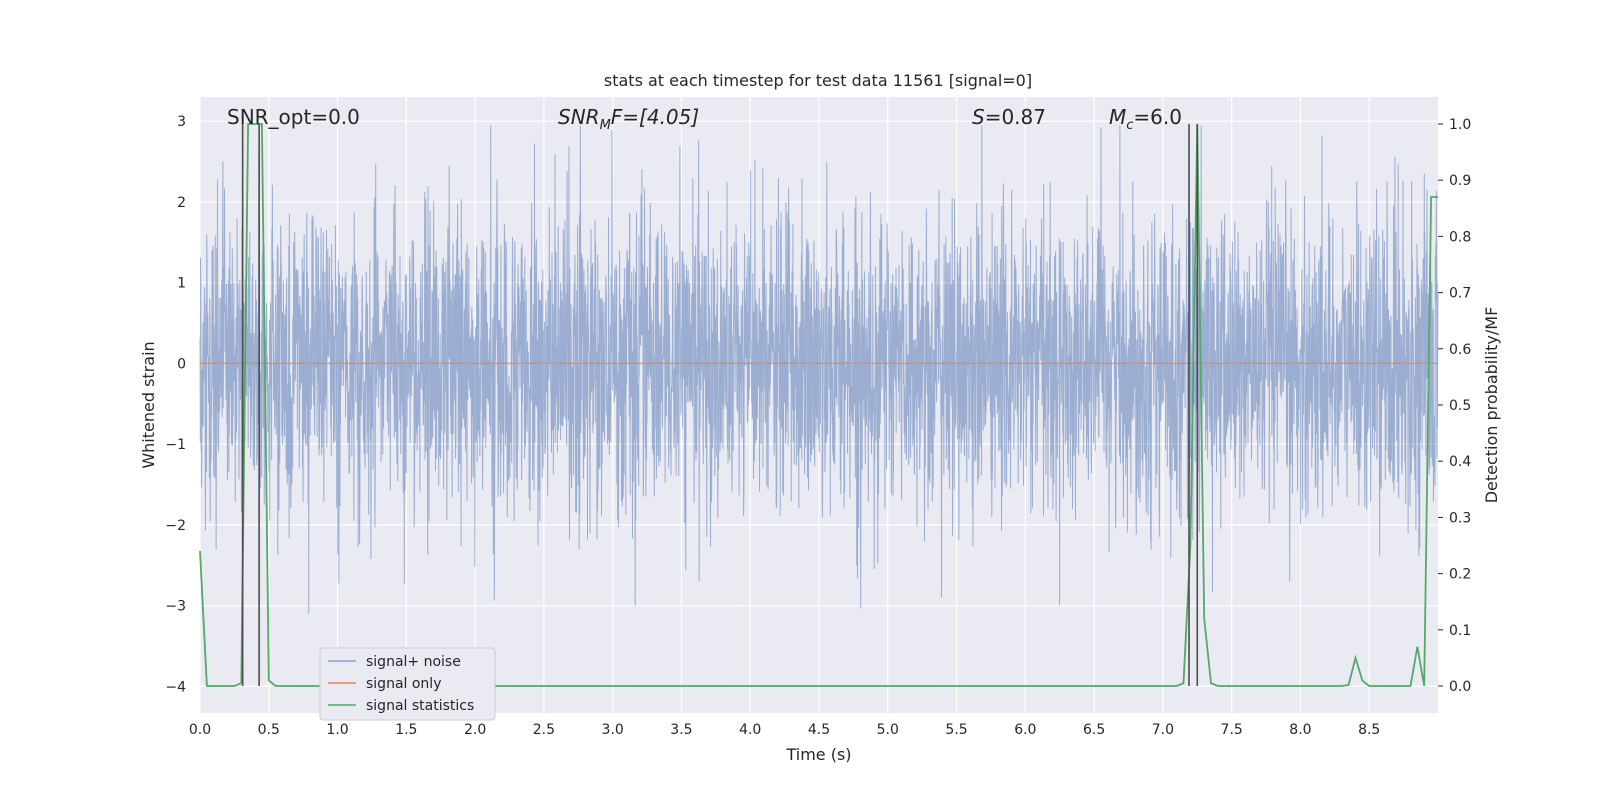 The width and height of the screenshot is (1600, 800). Describe the element at coordinates (579, 117) in the screenshot. I see `annotation-snr-mf-symbol: SNR` at that location.